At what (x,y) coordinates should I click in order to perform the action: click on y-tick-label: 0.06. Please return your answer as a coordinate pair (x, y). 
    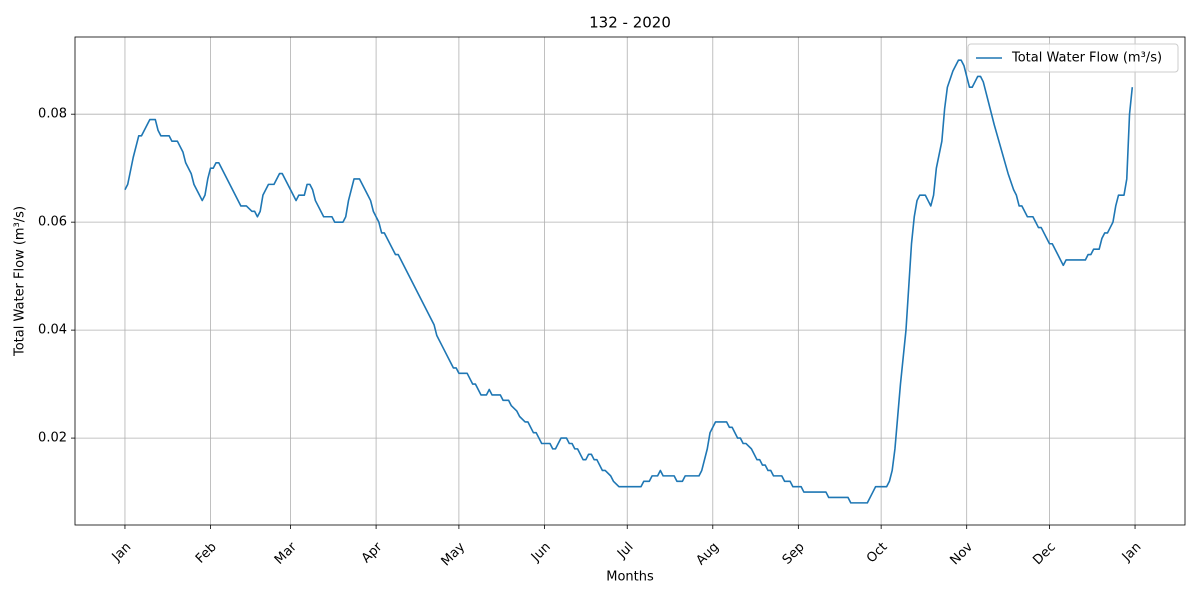
    Looking at the image, I should click on (52, 222).